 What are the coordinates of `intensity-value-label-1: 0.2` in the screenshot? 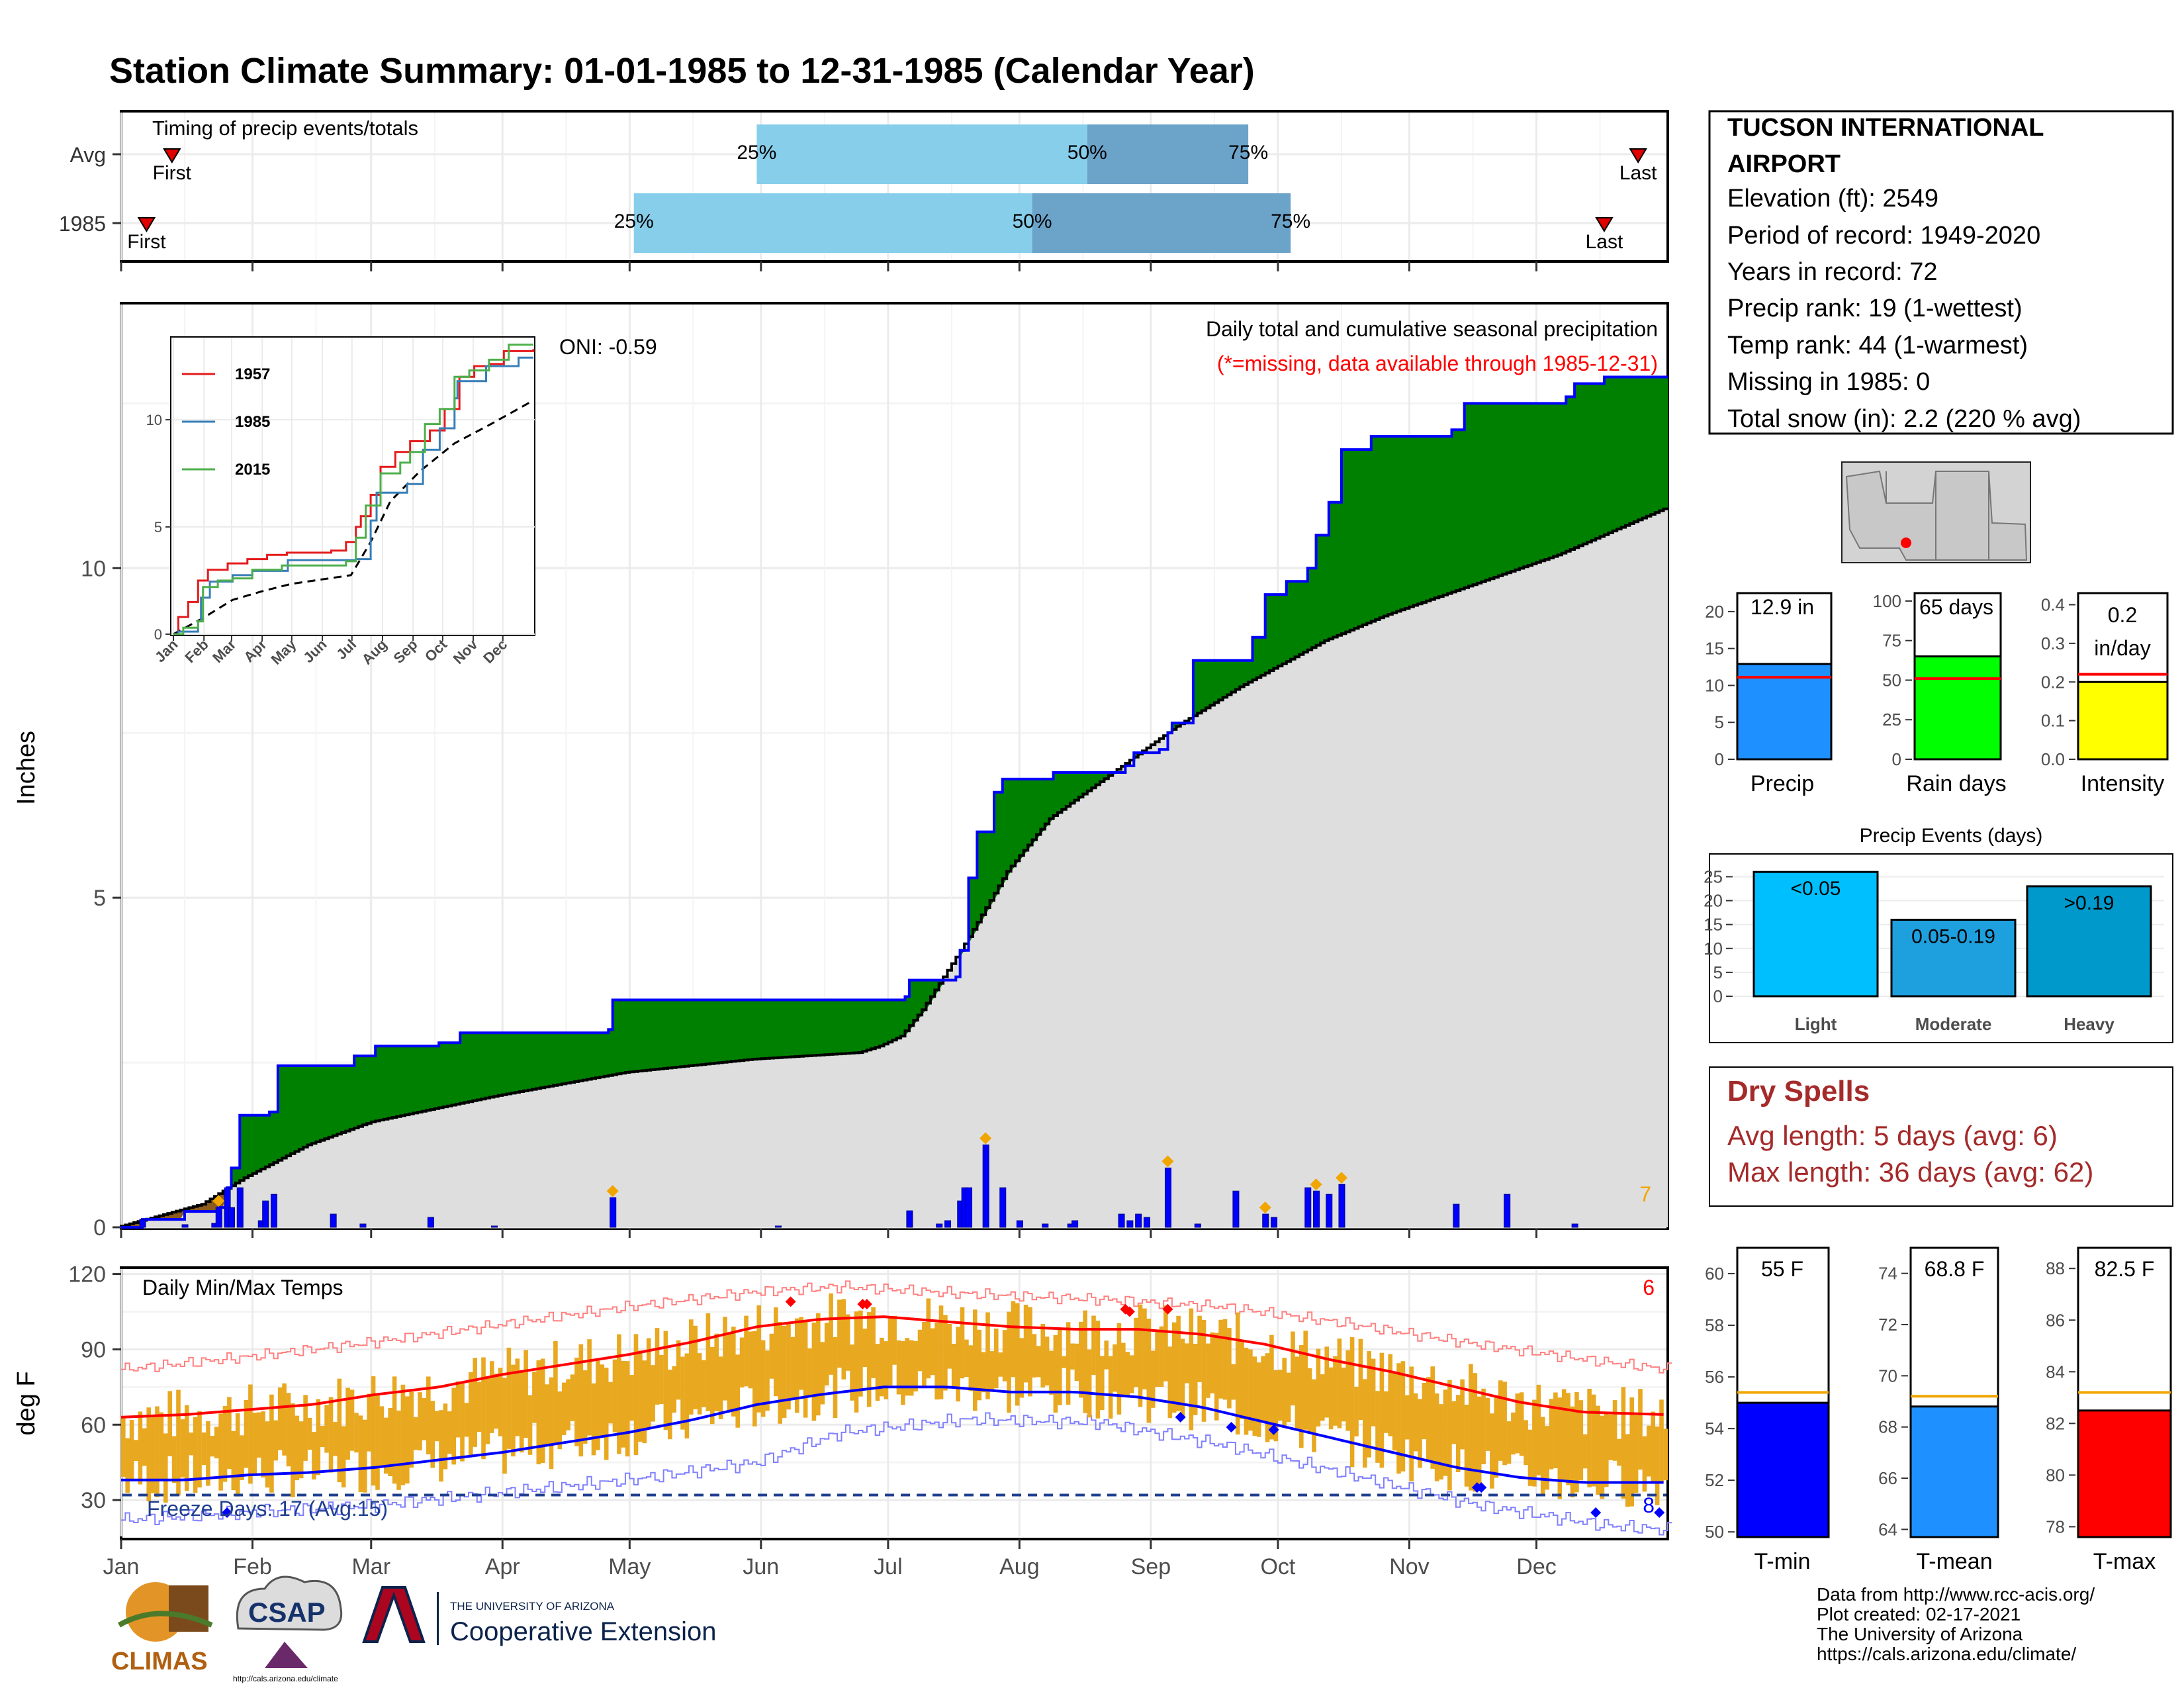 It's located at (2122, 615).